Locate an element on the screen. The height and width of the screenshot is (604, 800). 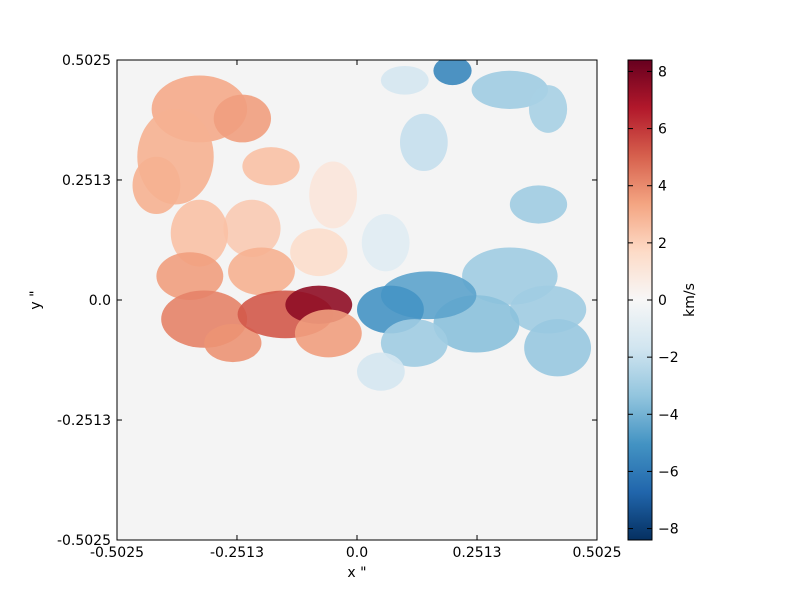
colorbar-tick-label: −6 is located at coordinates (668, 472).